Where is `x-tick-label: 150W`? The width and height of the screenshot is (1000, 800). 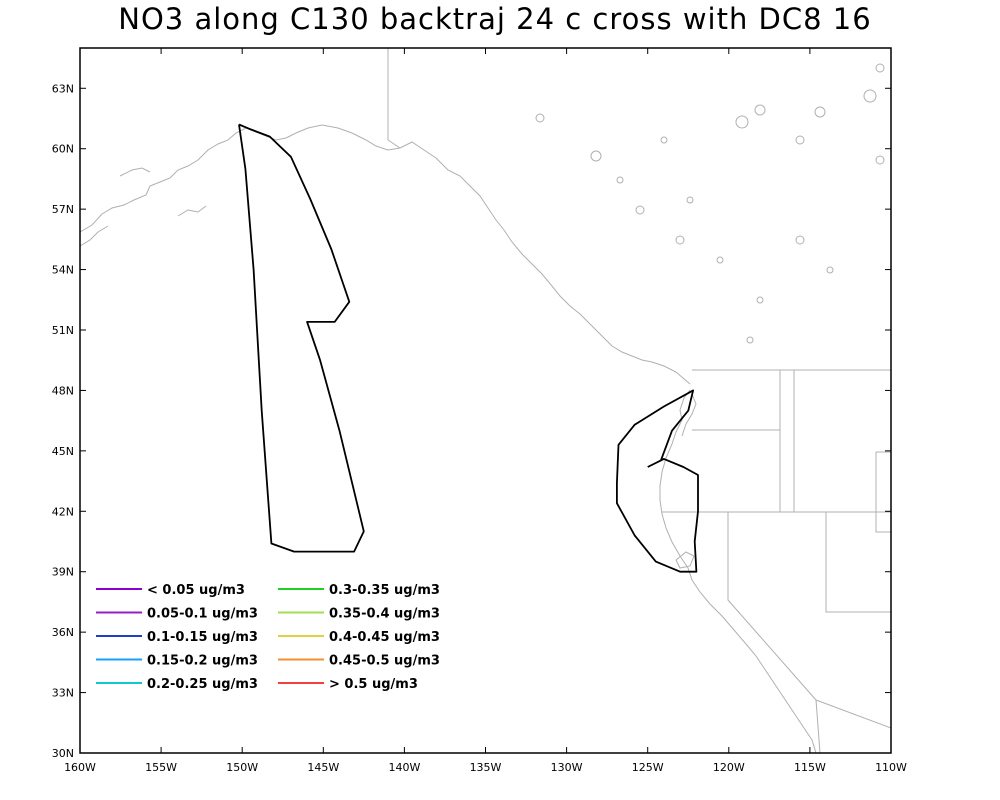
x-tick-label: 150W is located at coordinates (242, 767).